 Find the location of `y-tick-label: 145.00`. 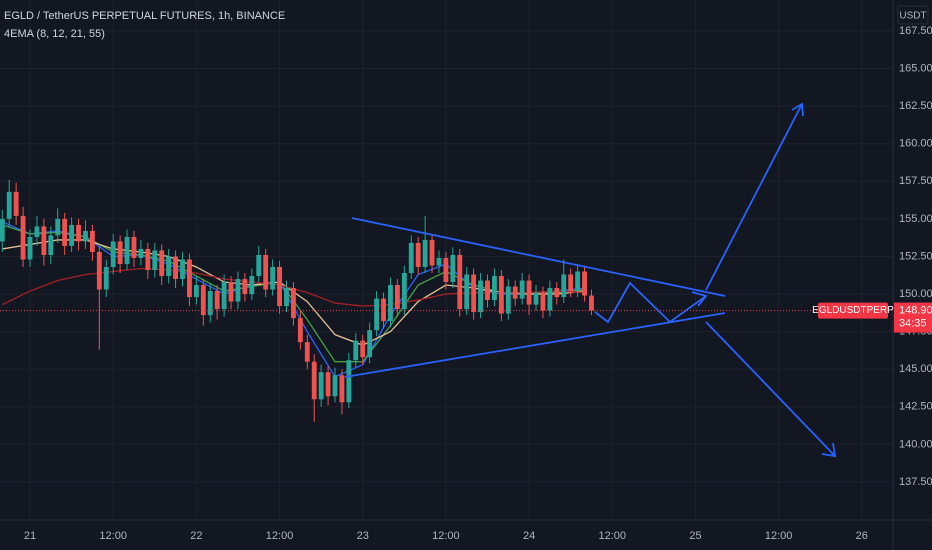

y-tick-label: 145.00 is located at coordinates (915, 369).